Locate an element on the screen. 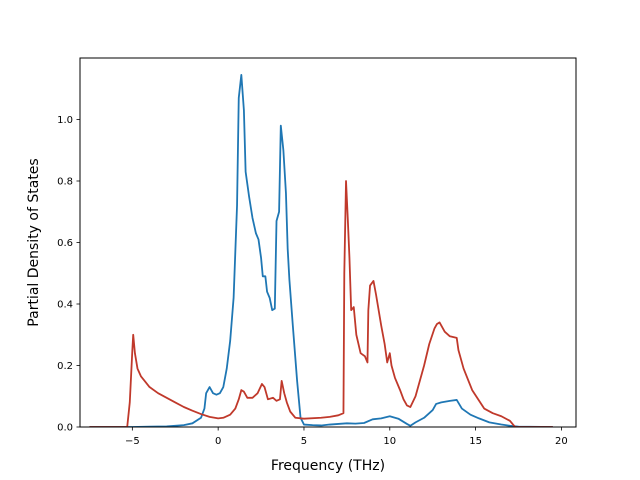 The image size is (640, 480). x-tick-label: 10 is located at coordinates (389, 441).